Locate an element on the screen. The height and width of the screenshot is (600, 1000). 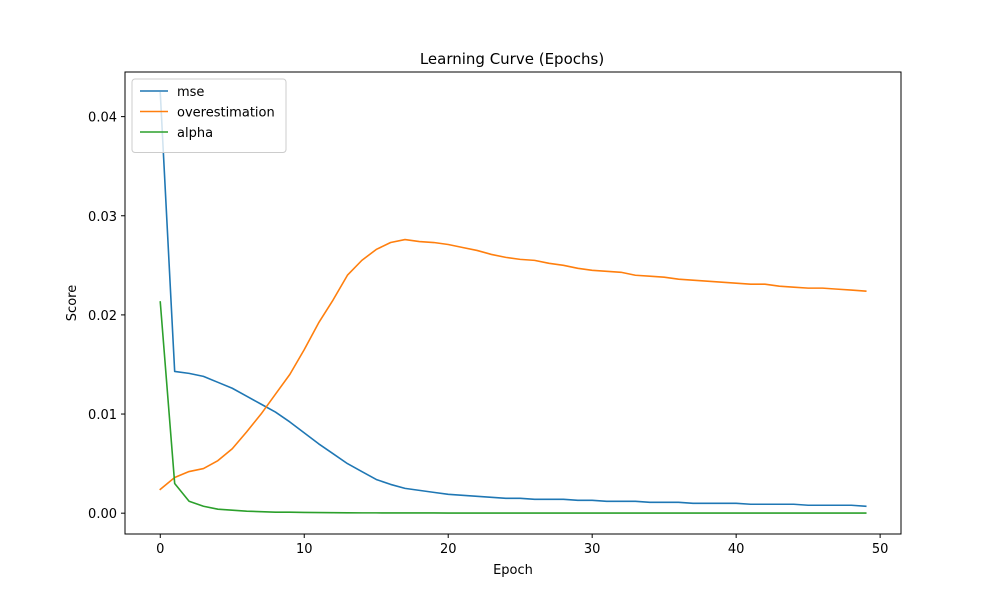
y-tick-label: 0.00 is located at coordinates (102, 514).